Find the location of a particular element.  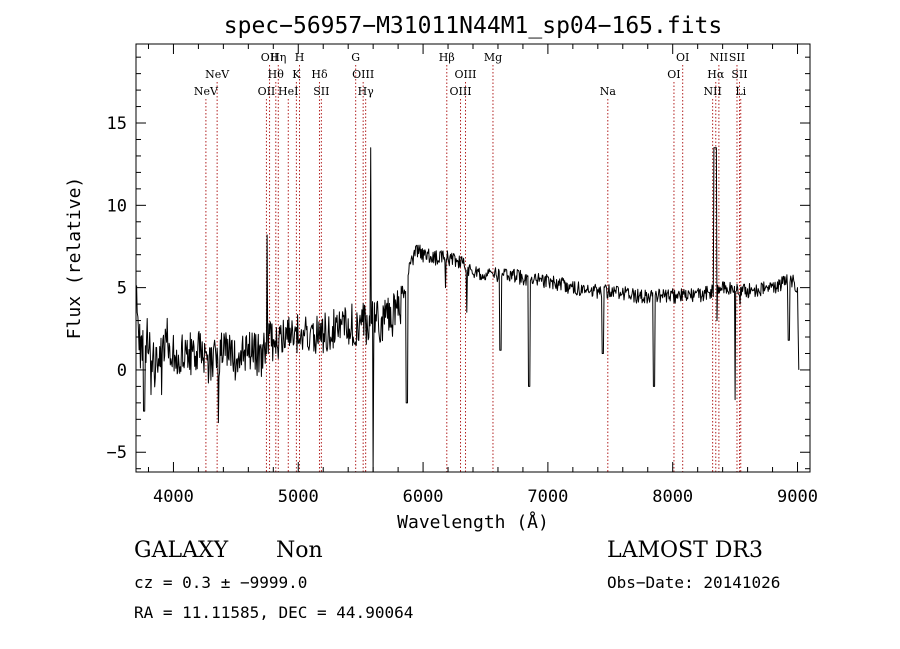

chart-title: spec−56957−M31011N44M1_sp04−165.fits is located at coordinates (473, 26).